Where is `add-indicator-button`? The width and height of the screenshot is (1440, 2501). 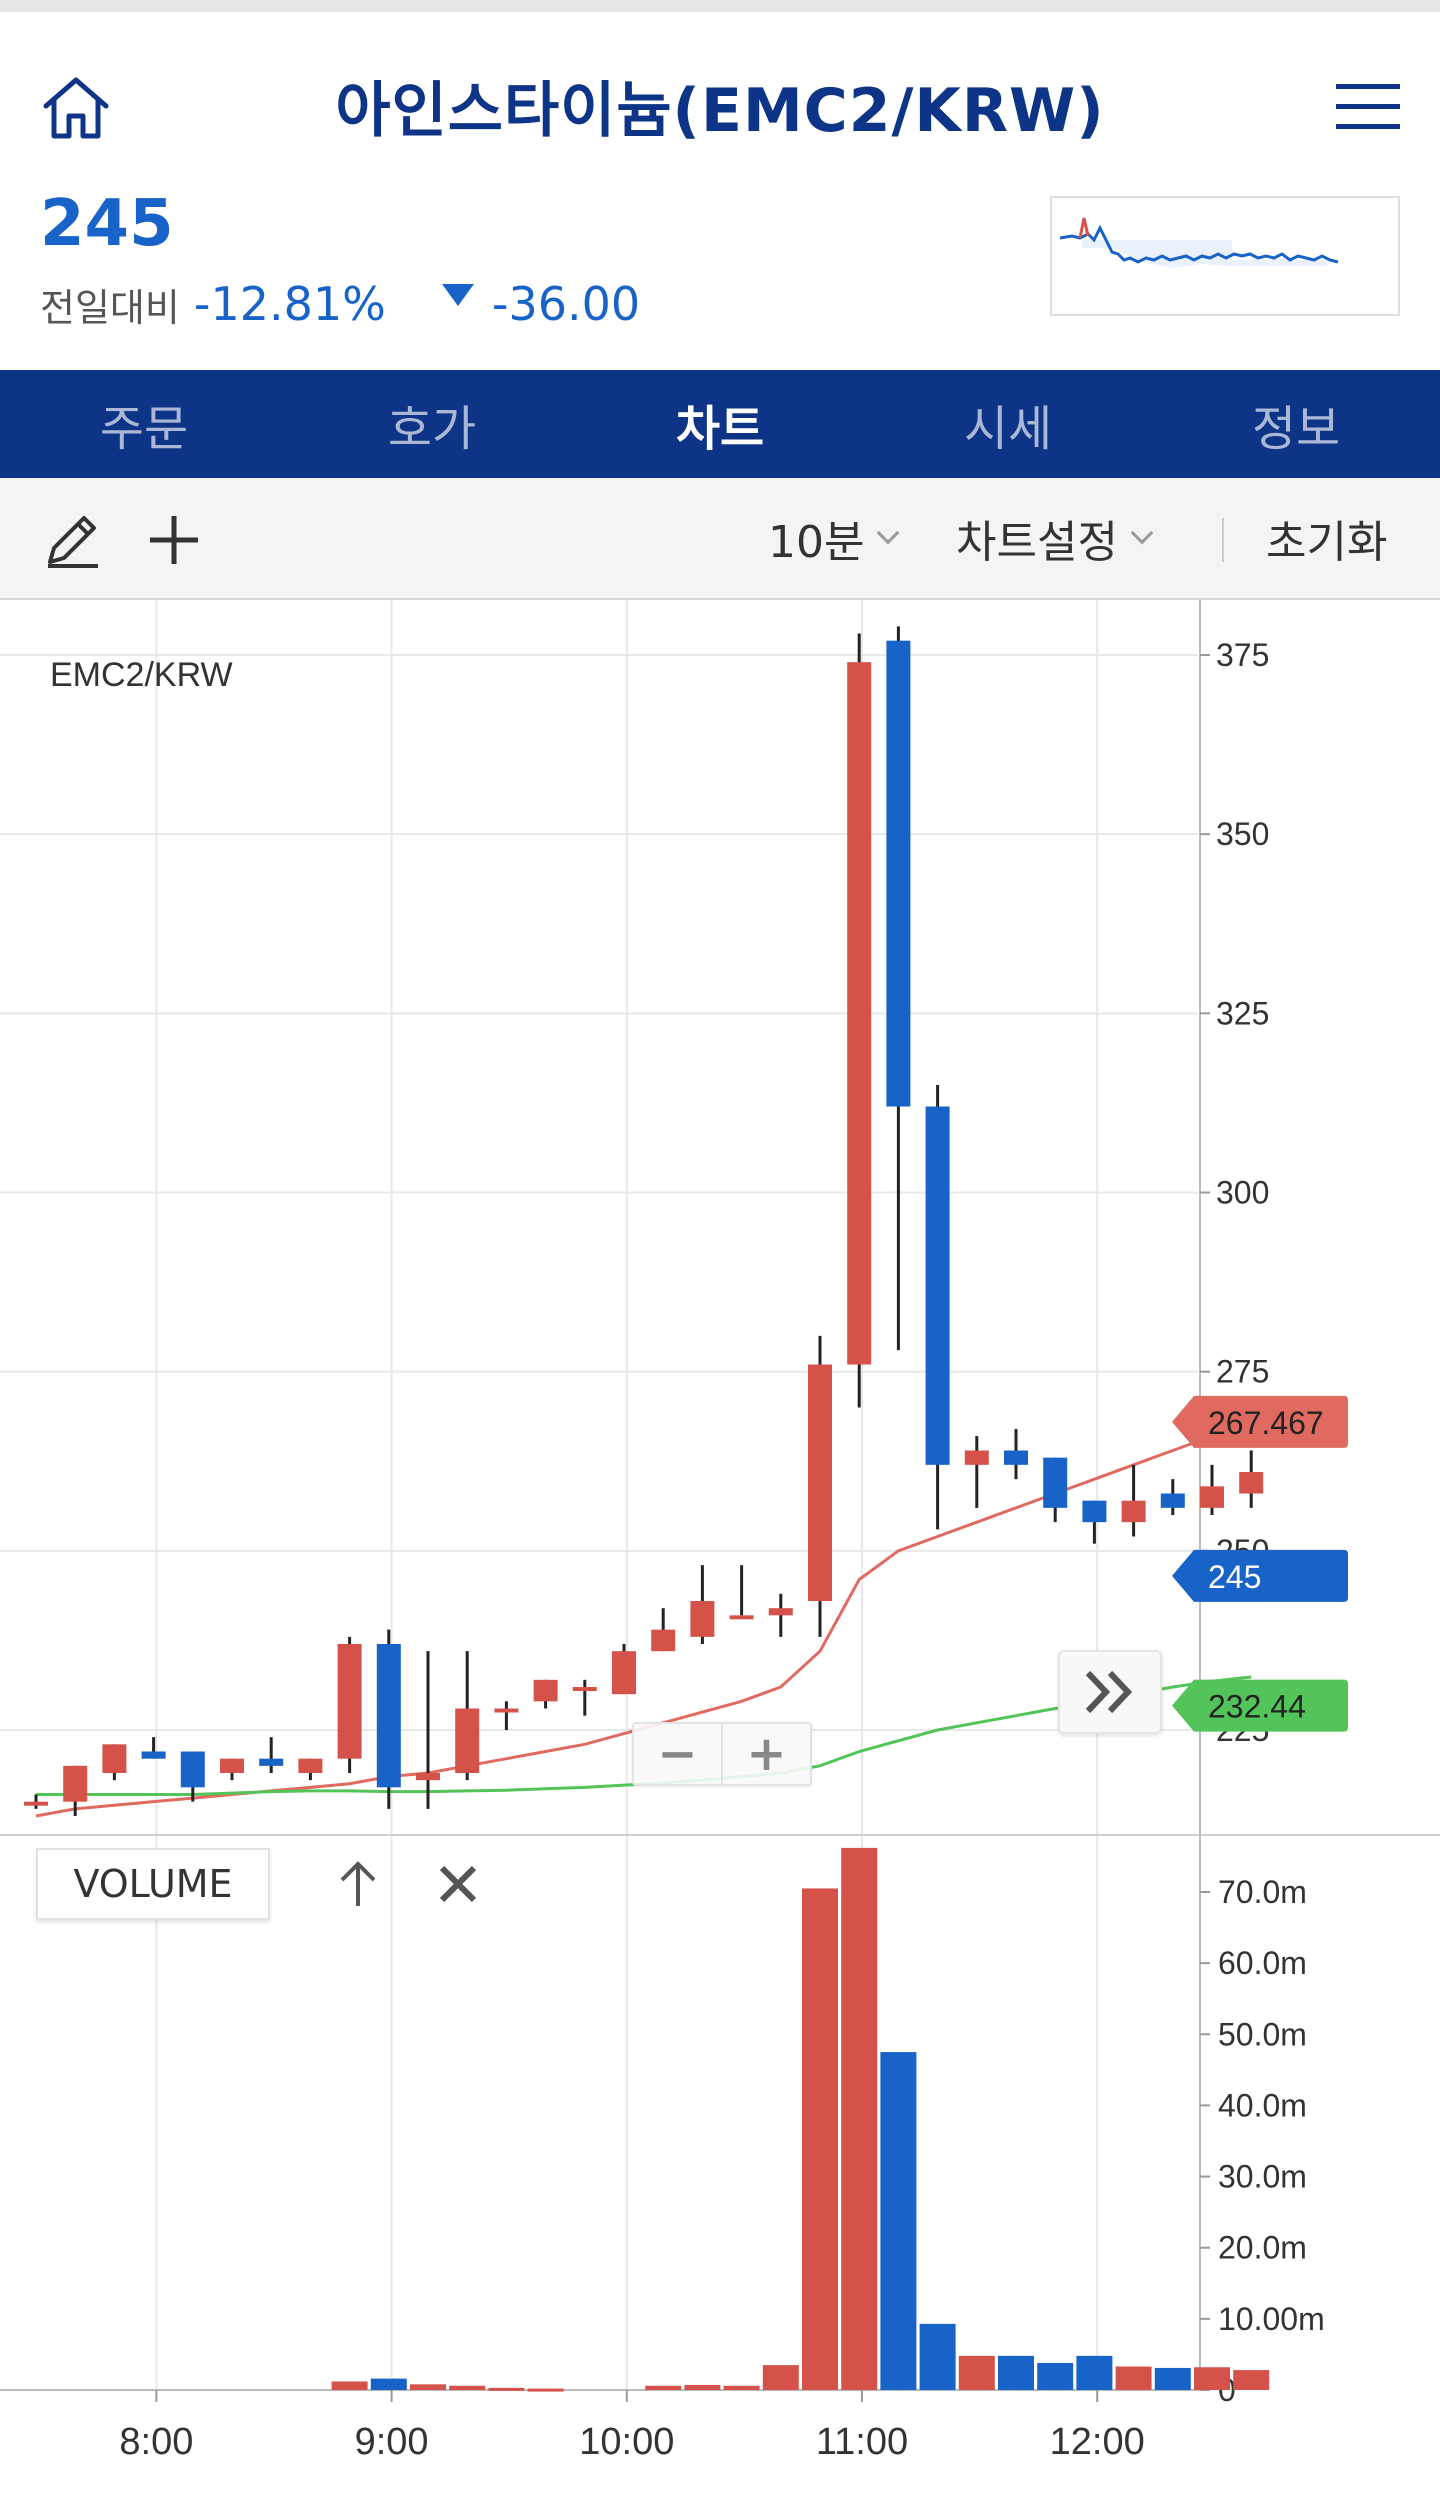 add-indicator-button is located at coordinates (174, 540).